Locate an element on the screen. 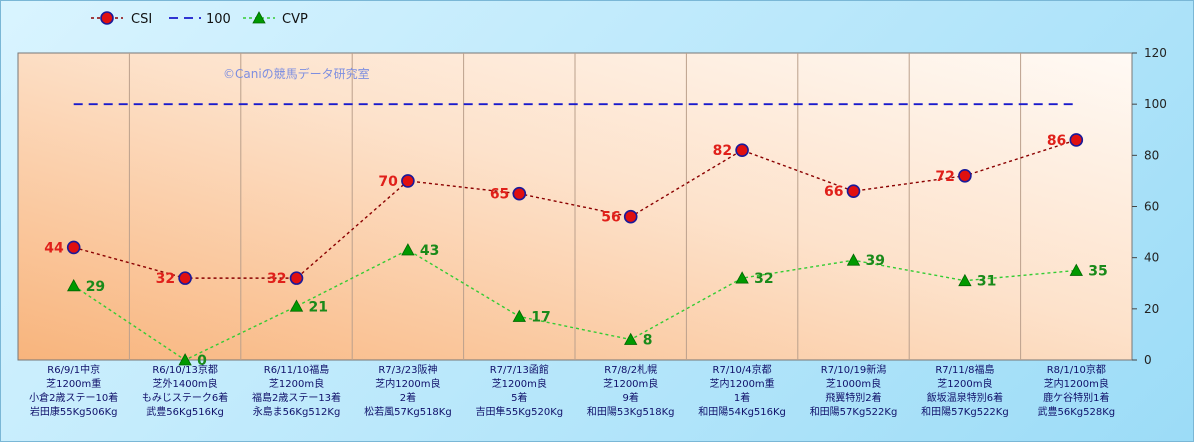  x-tick-label: 武豊56Kg528Kg is located at coordinates (1076, 411).